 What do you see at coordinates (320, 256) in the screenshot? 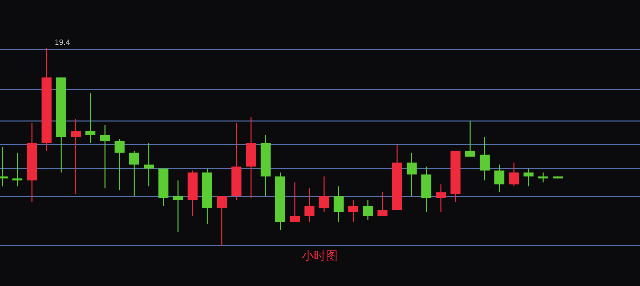
I see `text: 小时图` at bounding box center [320, 256].